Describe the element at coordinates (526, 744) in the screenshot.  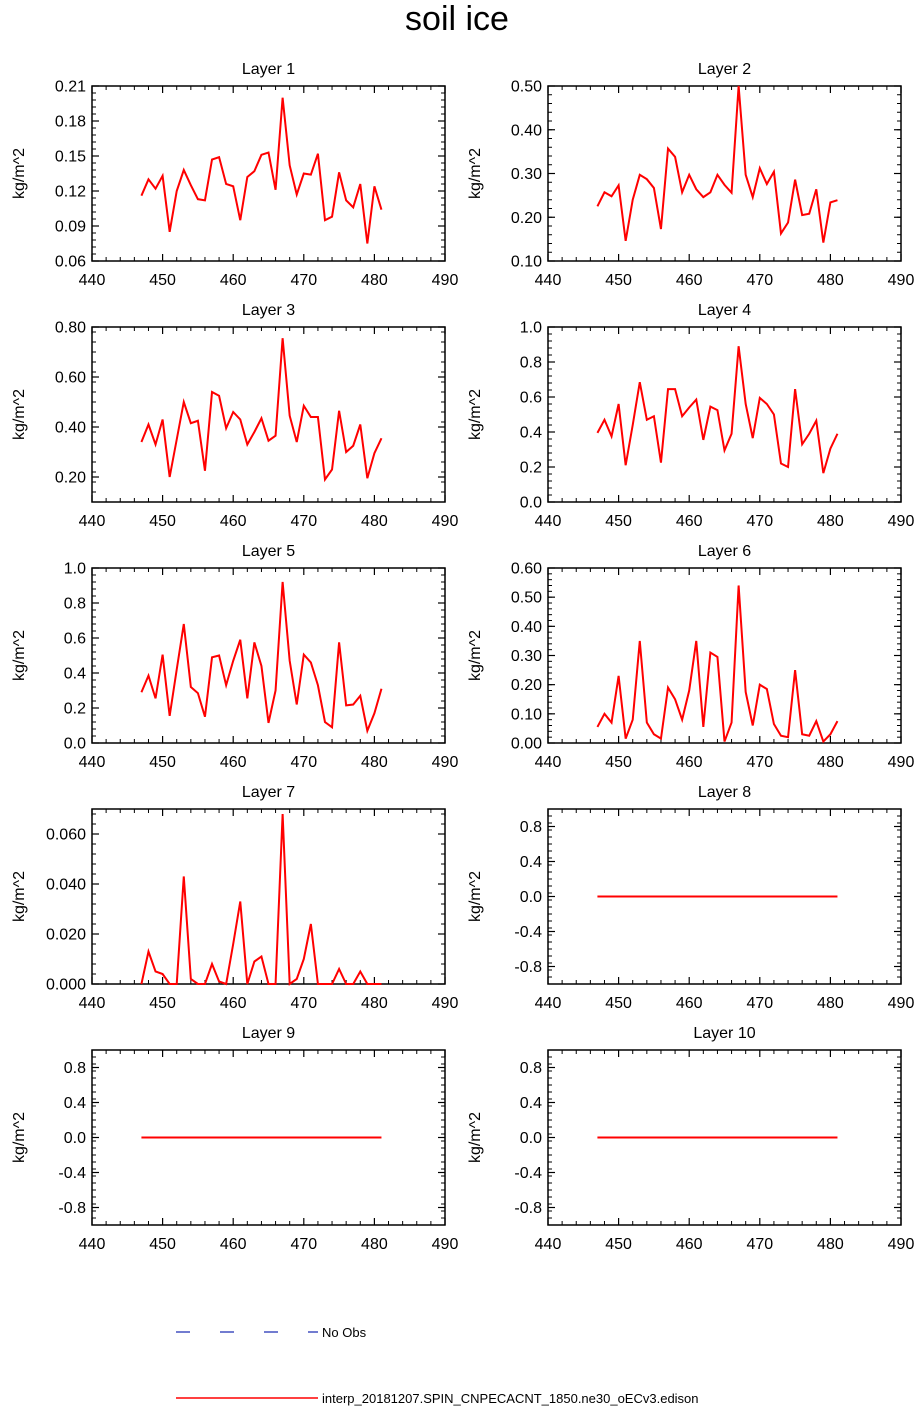
I see `y-tick-label: 0.00` at that location.